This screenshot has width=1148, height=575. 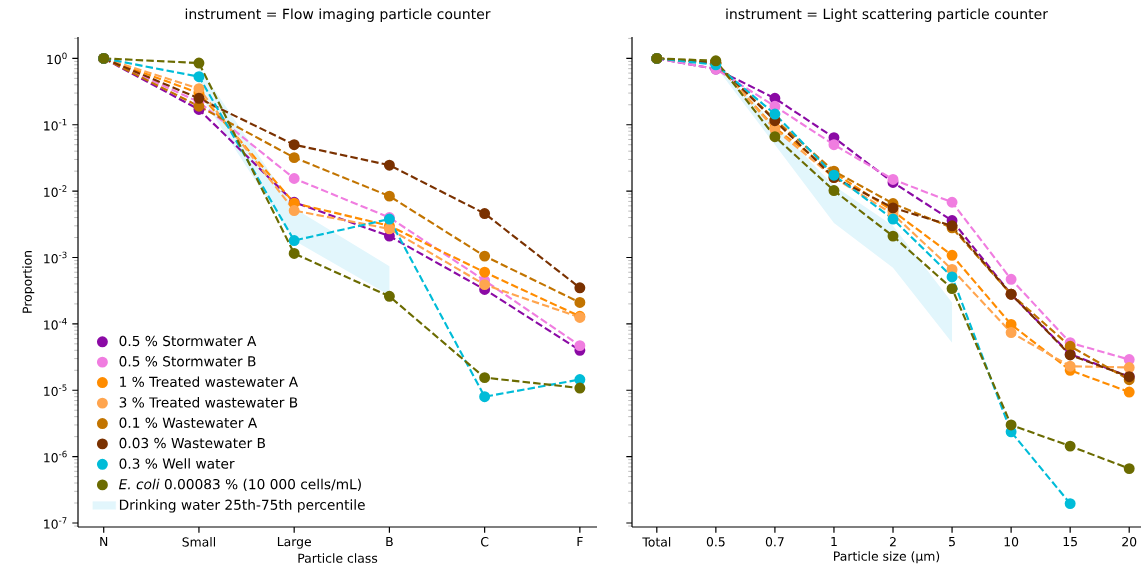 What do you see at coordinates (892, 542) in the screenshot?
I see `x-tick-label: 2` at bounding box center [892, 542].